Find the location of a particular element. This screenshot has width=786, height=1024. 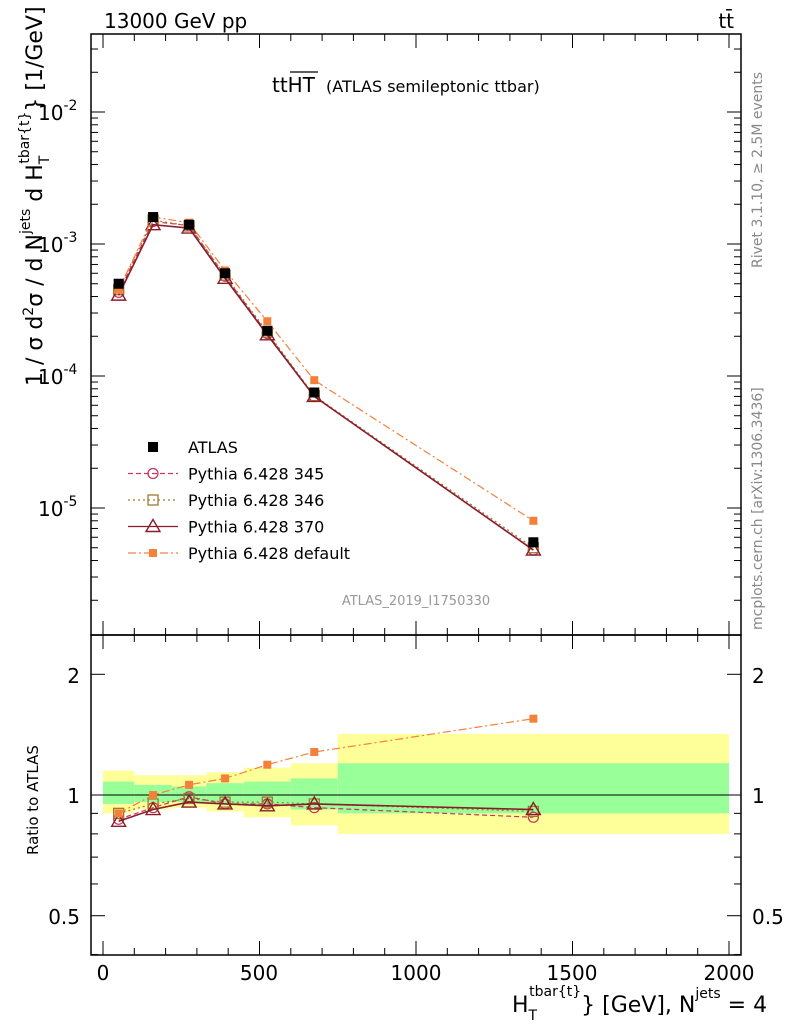

ratio-tick-1-right: 1 is located at coordinates (758, 796).